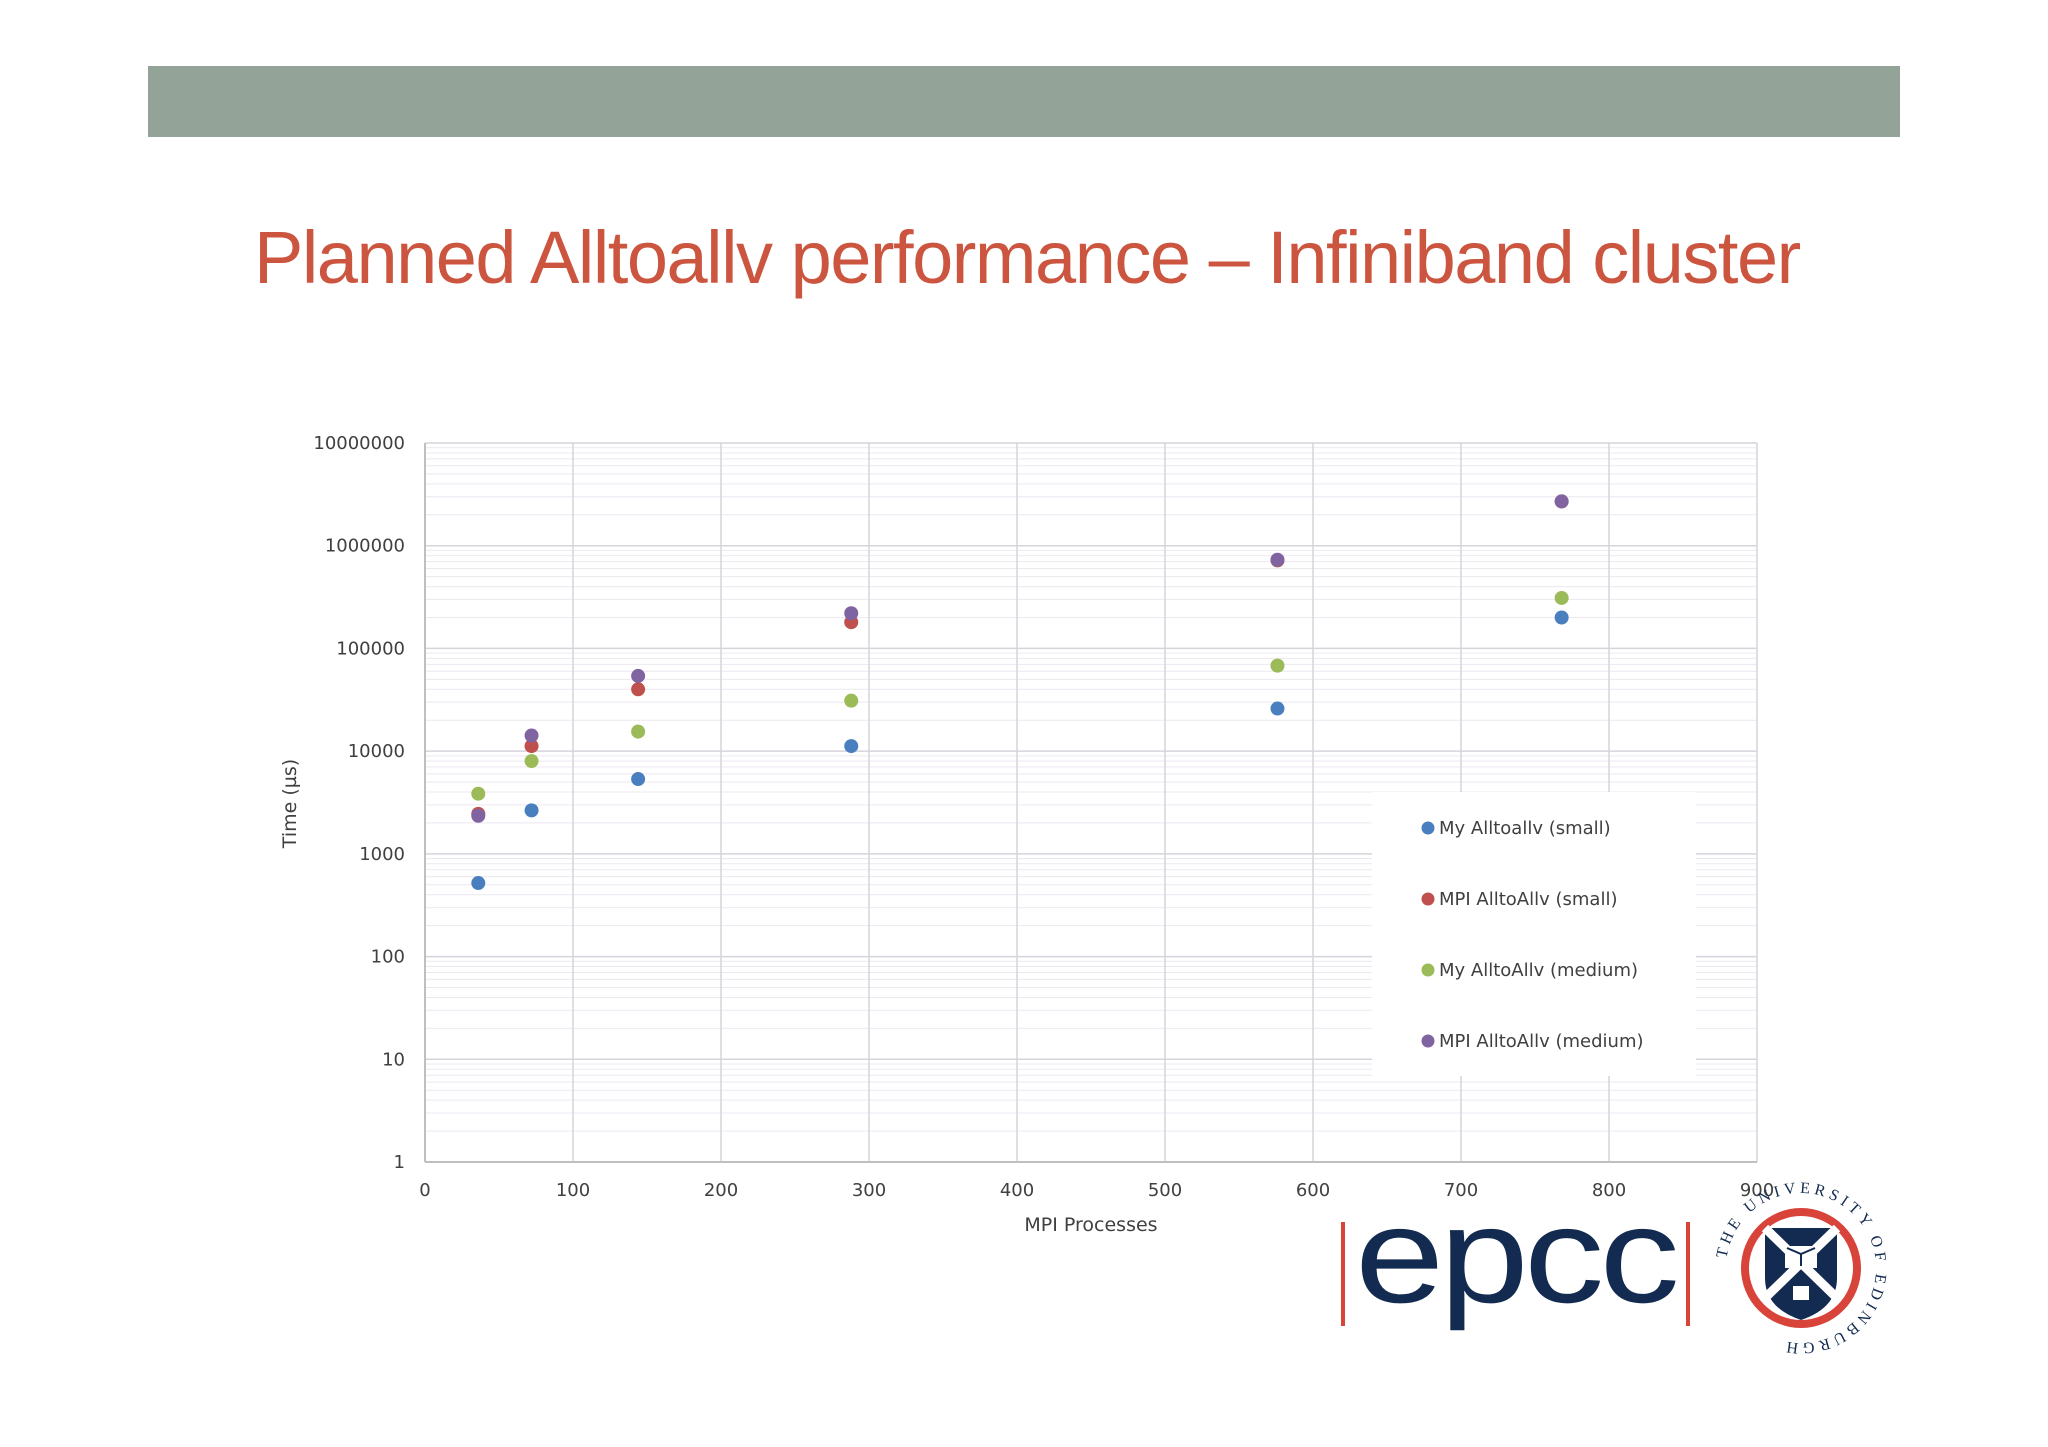 Image resolution: width=2048 pixels, height=1447 pixels. I want to click on y-axis-title: Time (µs), so click(290, 804).